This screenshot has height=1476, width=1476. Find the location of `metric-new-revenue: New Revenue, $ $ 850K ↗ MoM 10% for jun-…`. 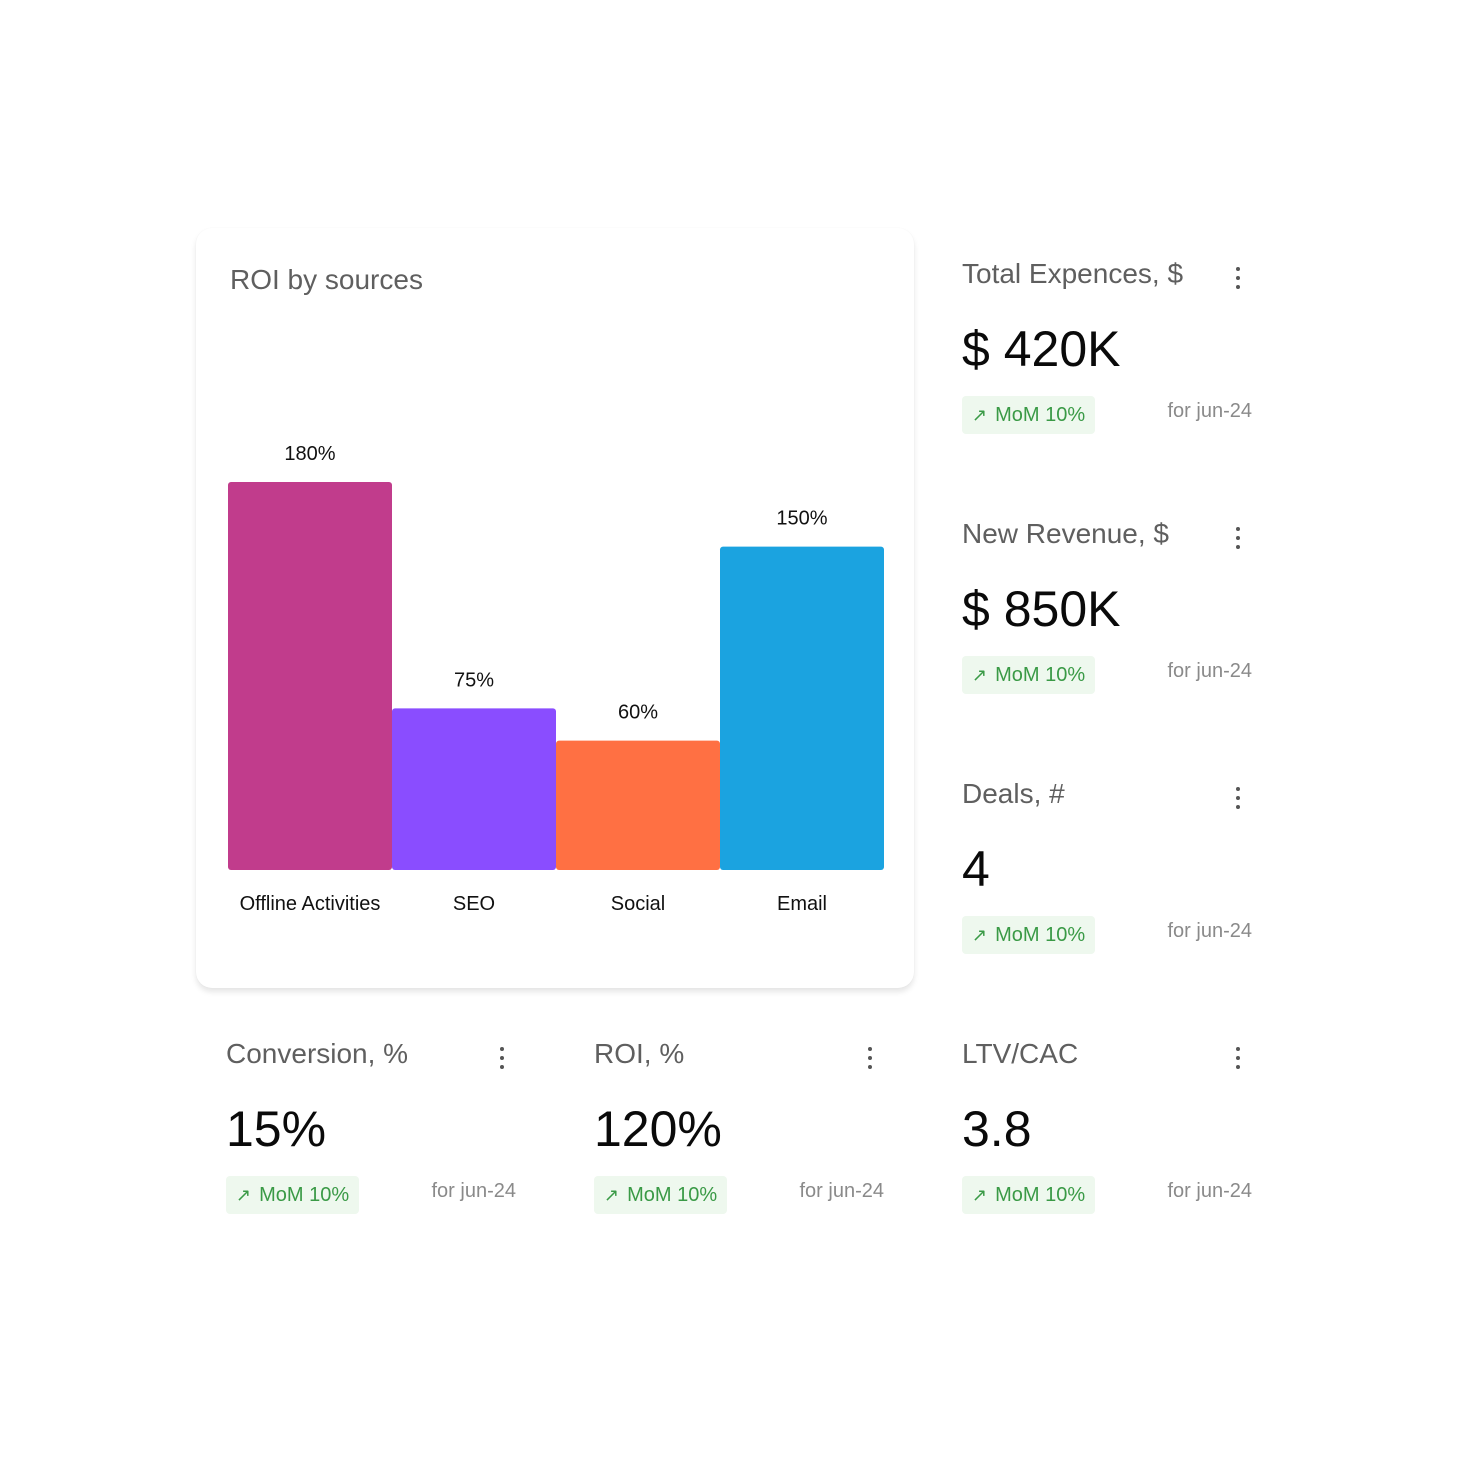

metric-new-revenue: New Revenue, $ $ 850K ↗ MoM 10% for jun-… is located at coordinates (1107, 618).